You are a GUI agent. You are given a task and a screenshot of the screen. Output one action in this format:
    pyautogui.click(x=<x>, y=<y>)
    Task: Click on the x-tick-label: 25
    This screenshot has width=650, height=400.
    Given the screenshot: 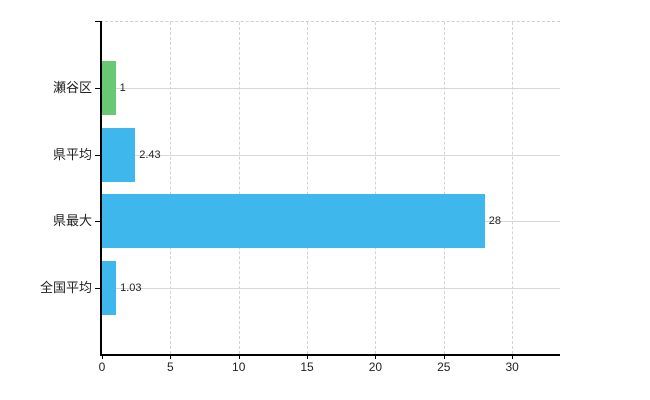 What is the action you would take?
    pyautogui.click(x=444, y=367)
    